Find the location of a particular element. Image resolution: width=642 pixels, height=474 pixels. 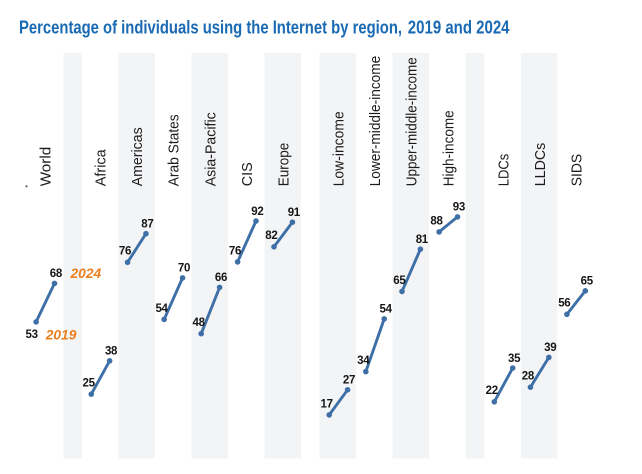

svg-text: Asia-Pacific is located at coordinates (212, 149).